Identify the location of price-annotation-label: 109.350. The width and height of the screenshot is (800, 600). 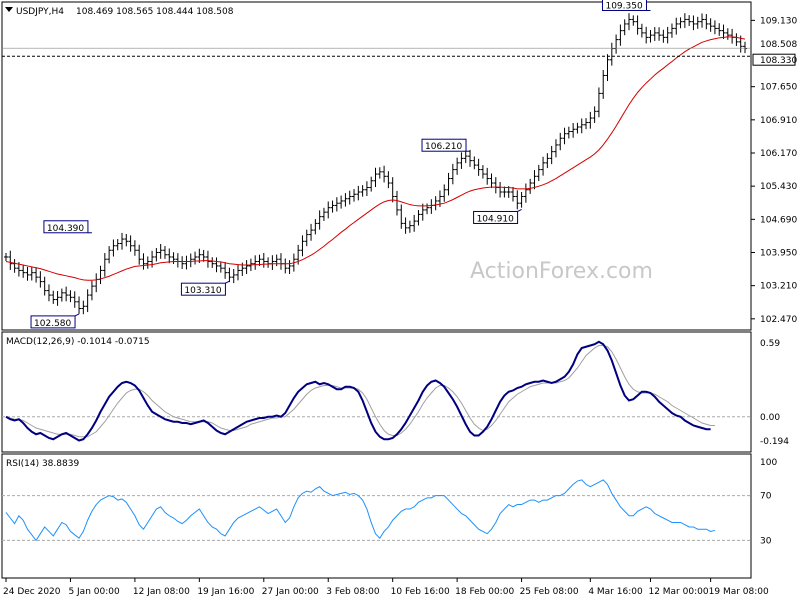
(623, 6).